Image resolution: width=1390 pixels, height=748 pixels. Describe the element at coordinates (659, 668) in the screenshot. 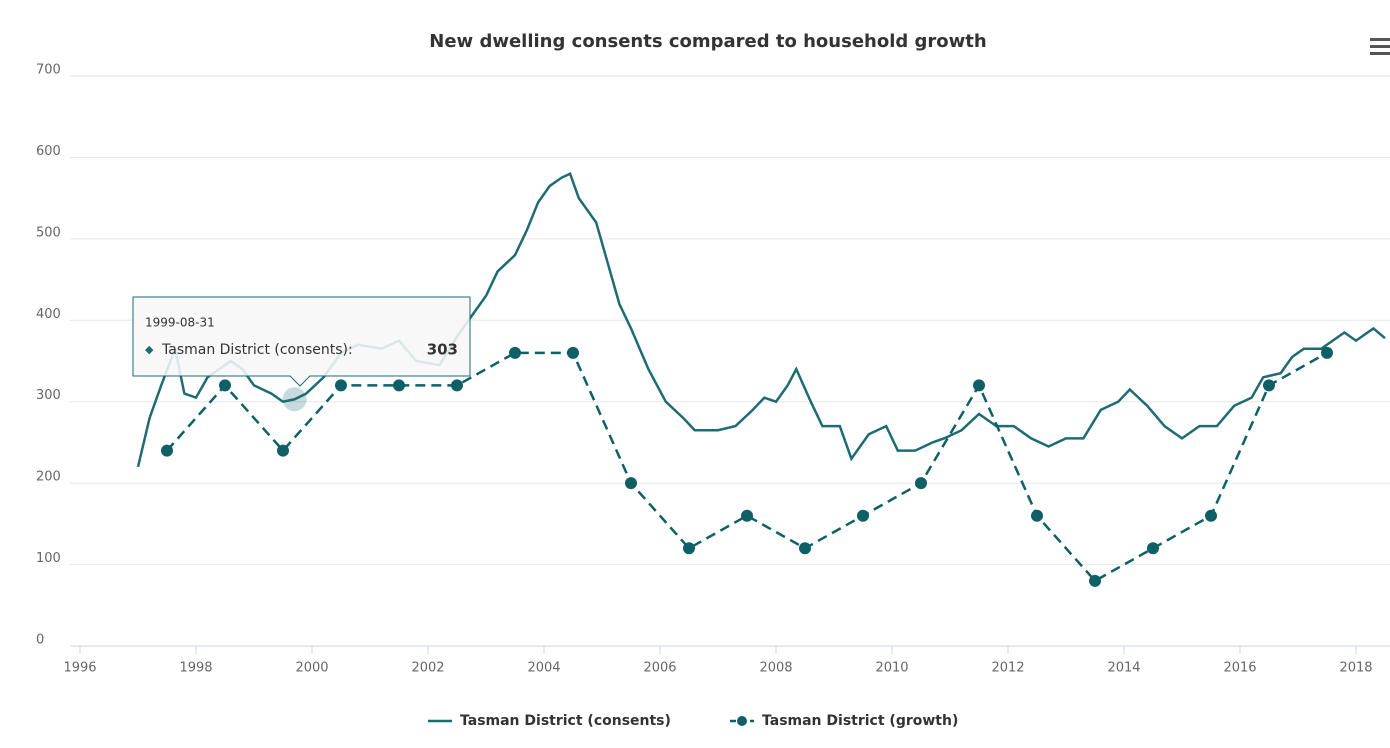

I see `x-tick-label: 2006` at that location.